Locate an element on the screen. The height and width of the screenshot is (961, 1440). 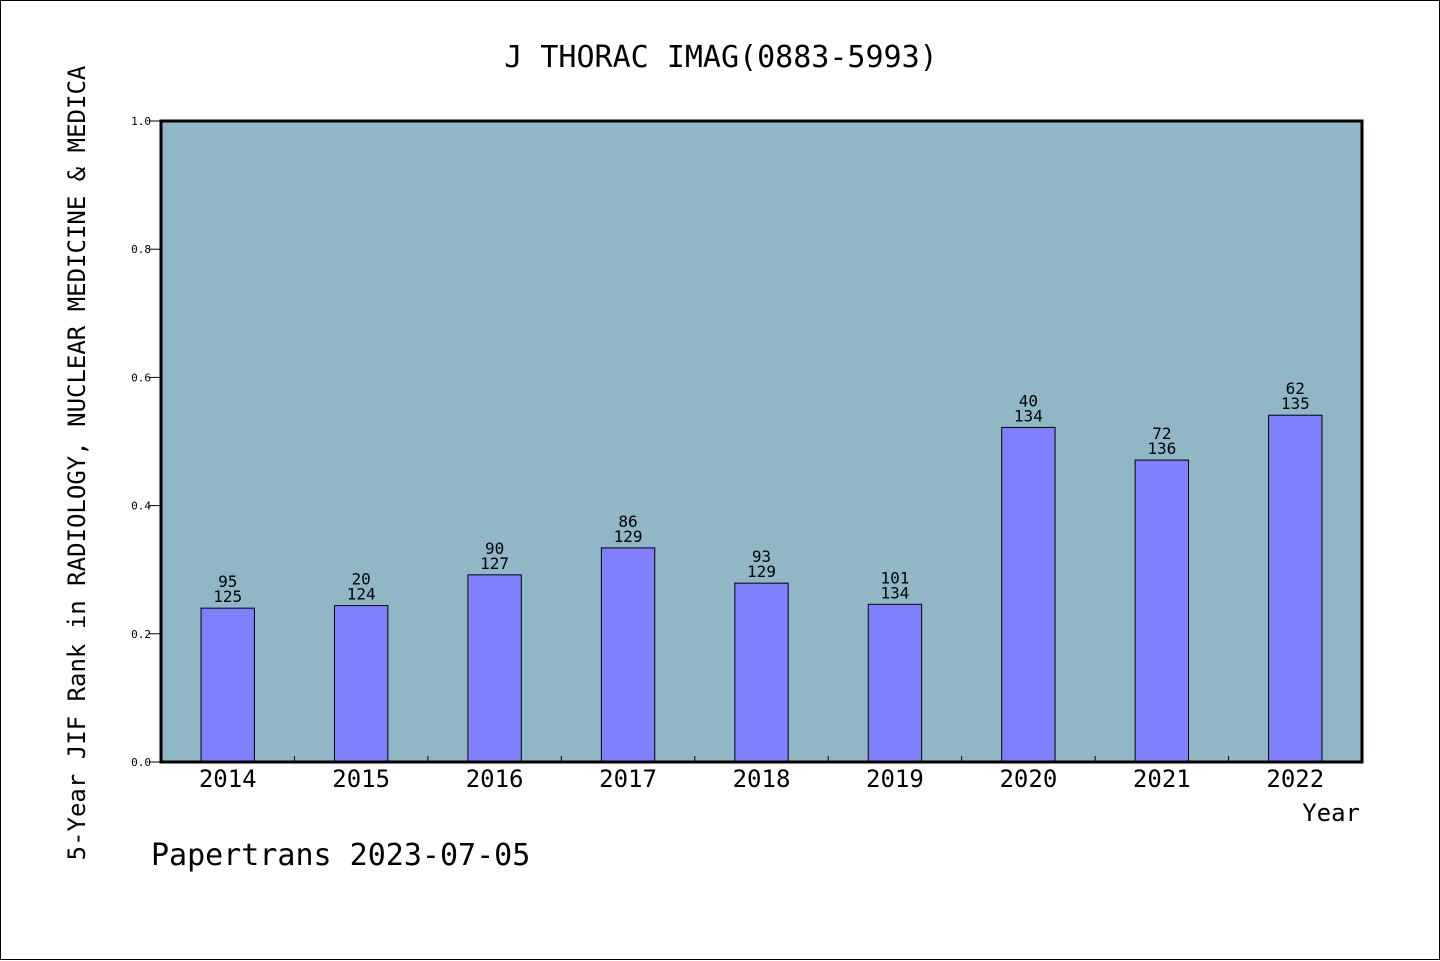
y-tick-label: 0.0 is located at coordinates (141, 762).